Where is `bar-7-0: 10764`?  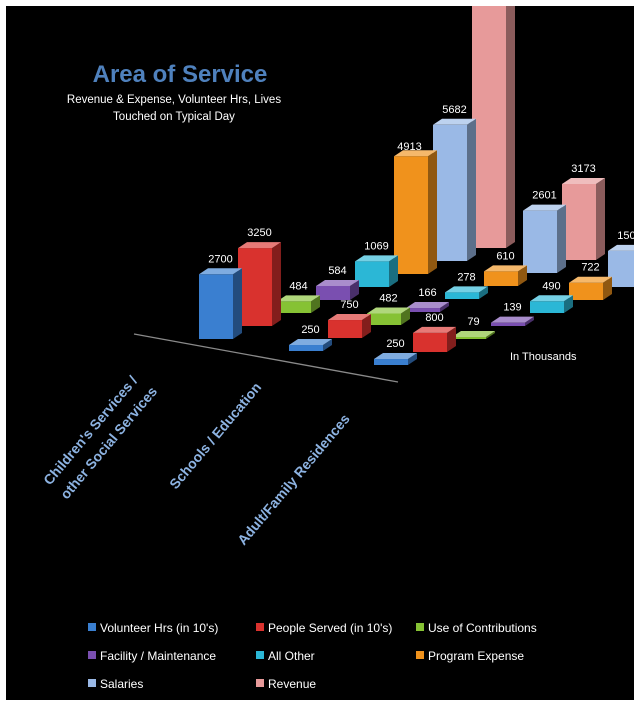 bar-7-0: 10764 is located at coordinates (493, 127).